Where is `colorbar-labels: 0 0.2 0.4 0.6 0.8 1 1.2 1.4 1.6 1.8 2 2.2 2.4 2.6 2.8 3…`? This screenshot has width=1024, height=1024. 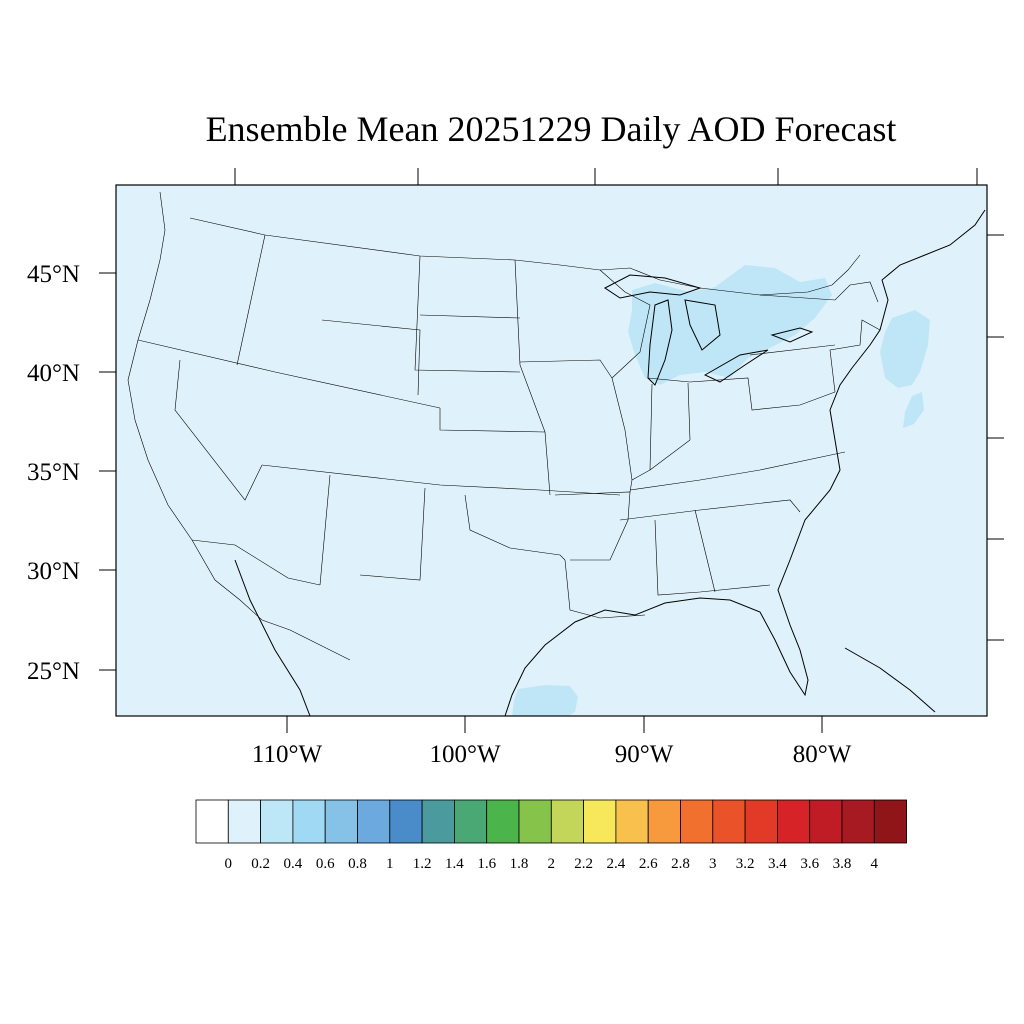
colorbar-labels: 0 0.2 0.4 0.6 0.8 1 1.2 1.4 1.6 1.8 2 2.2 2.4 2.6 2.8 3… is located at coordinates (552, 864).